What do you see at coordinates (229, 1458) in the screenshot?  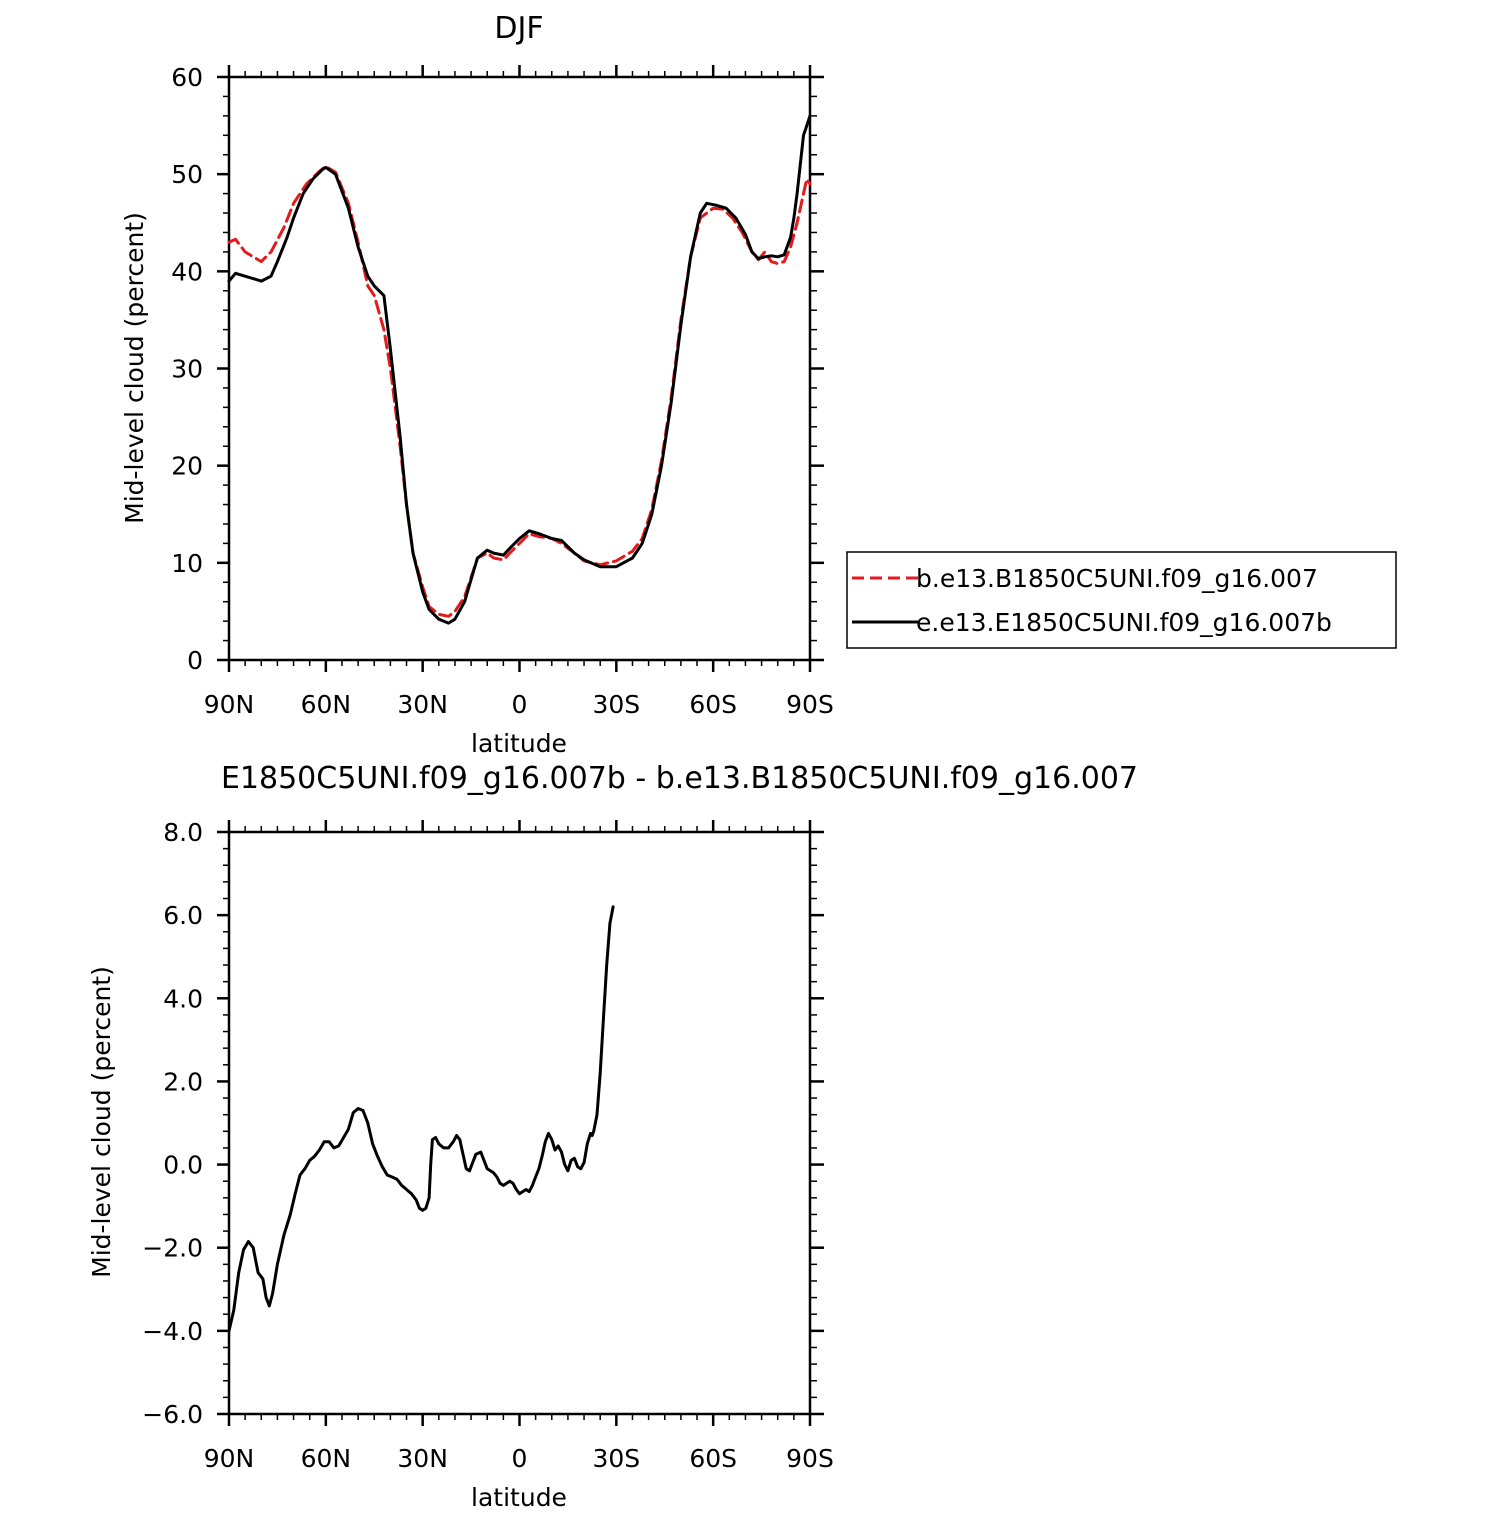 I see `bottom-x-tick-label-0: 90N` at bounding box center [229, 1458].